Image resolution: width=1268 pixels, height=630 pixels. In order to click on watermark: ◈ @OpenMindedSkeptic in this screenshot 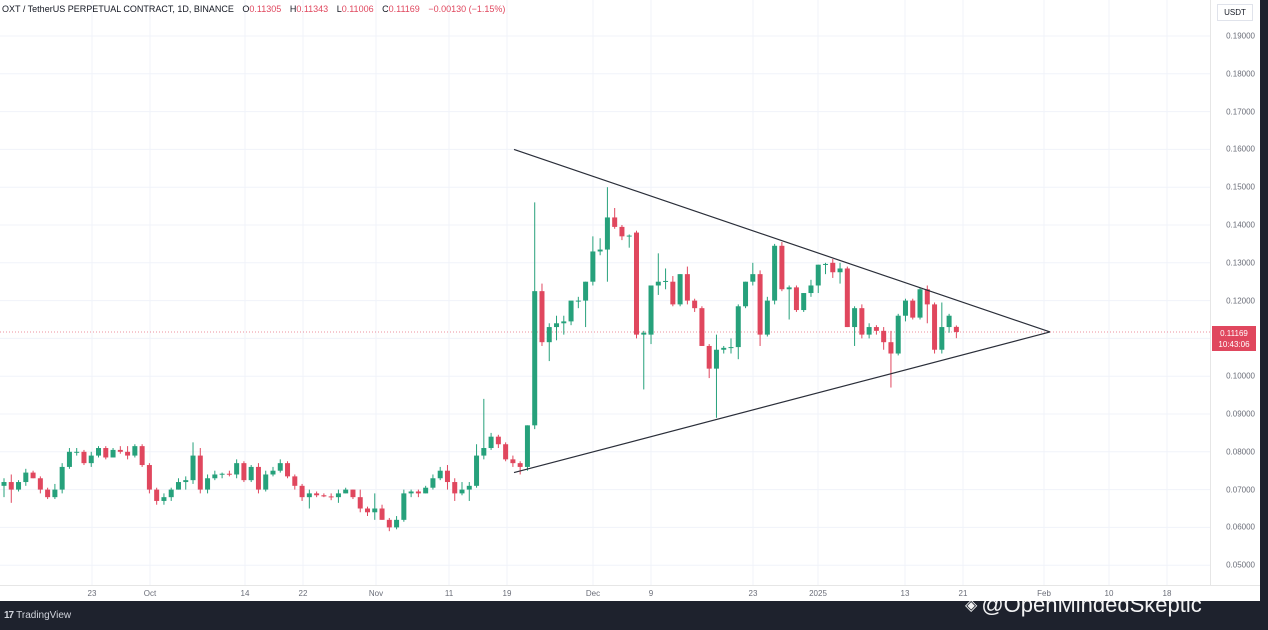, I will do `click(1083, 605)`.